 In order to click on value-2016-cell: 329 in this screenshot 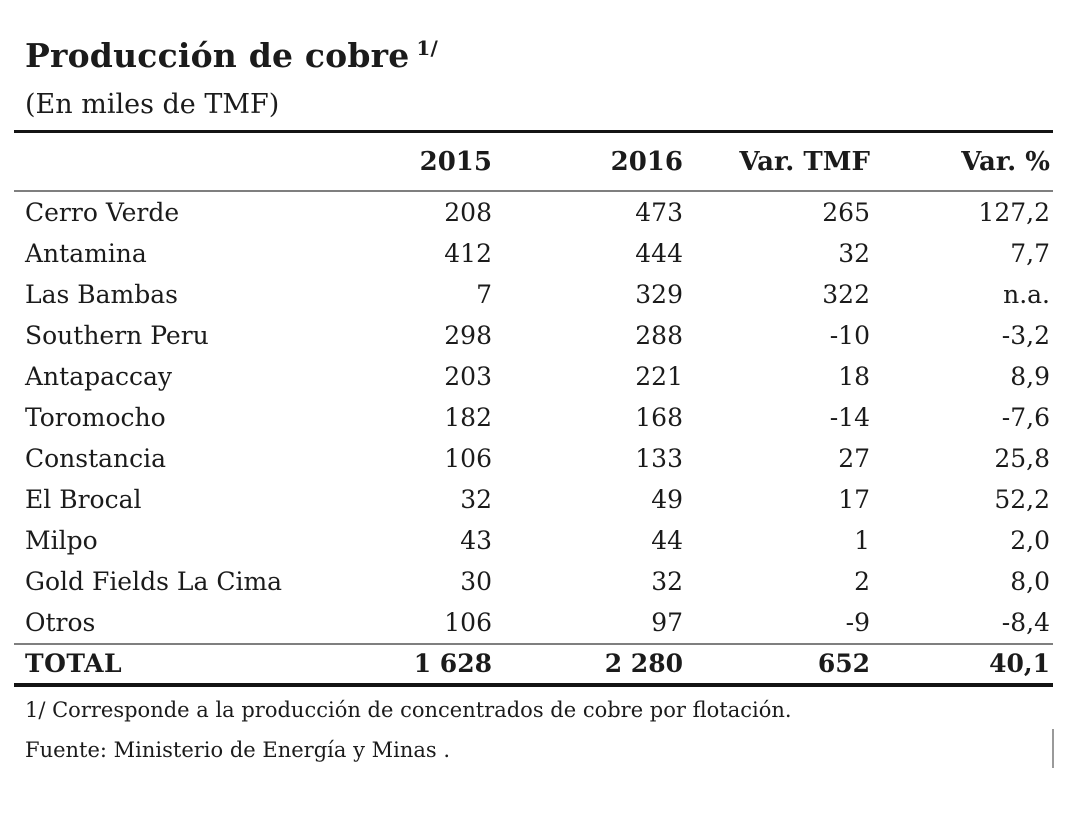, I will do `click(659, 294)`.